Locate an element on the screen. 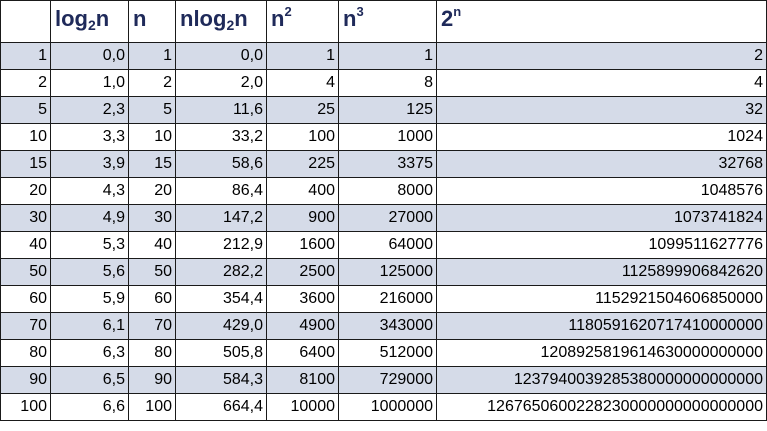 The image size is (767, 431). cell-n-squared: 3600 is located at coordinates (302, 299).